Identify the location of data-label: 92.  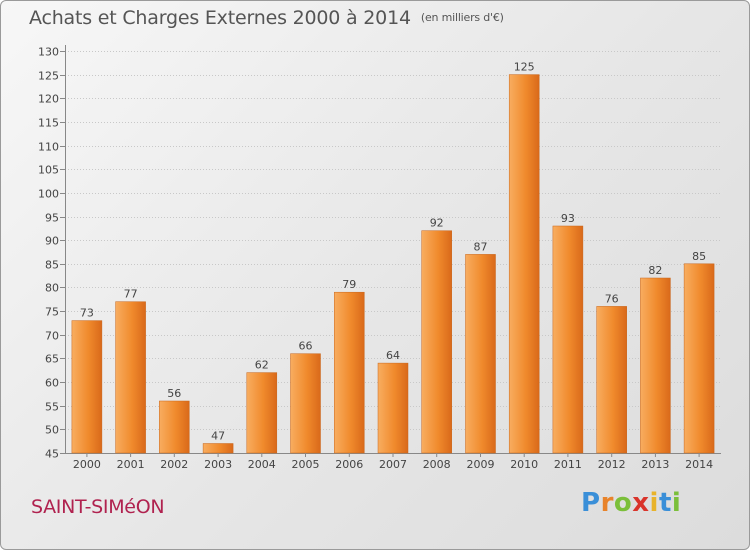
(437, 223).